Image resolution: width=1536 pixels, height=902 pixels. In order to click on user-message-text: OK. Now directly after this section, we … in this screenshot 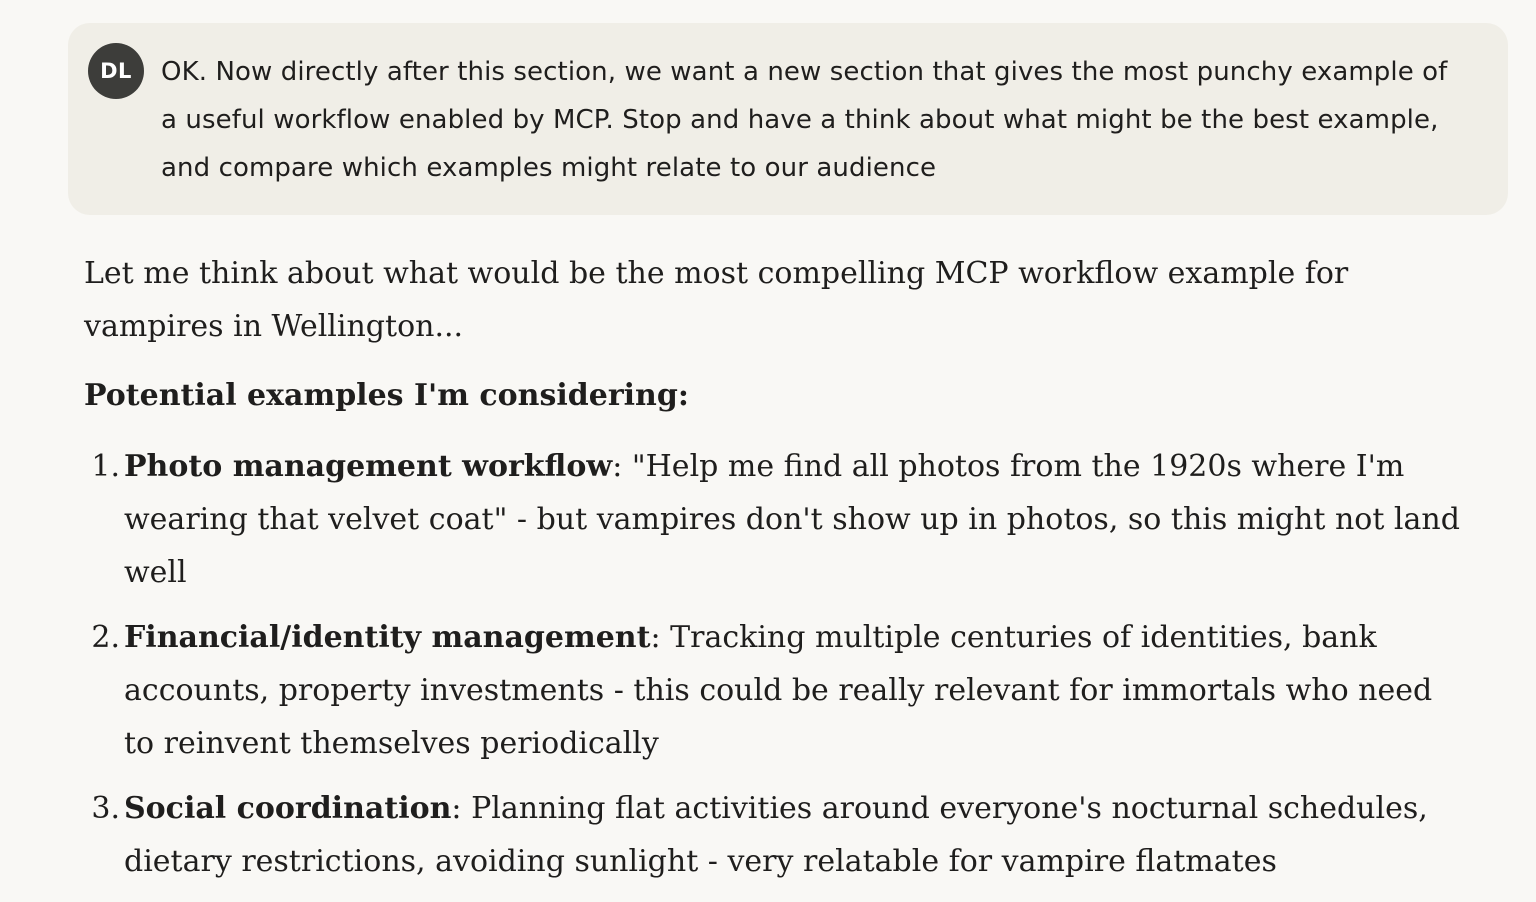, I will do `click(804, 120)`.